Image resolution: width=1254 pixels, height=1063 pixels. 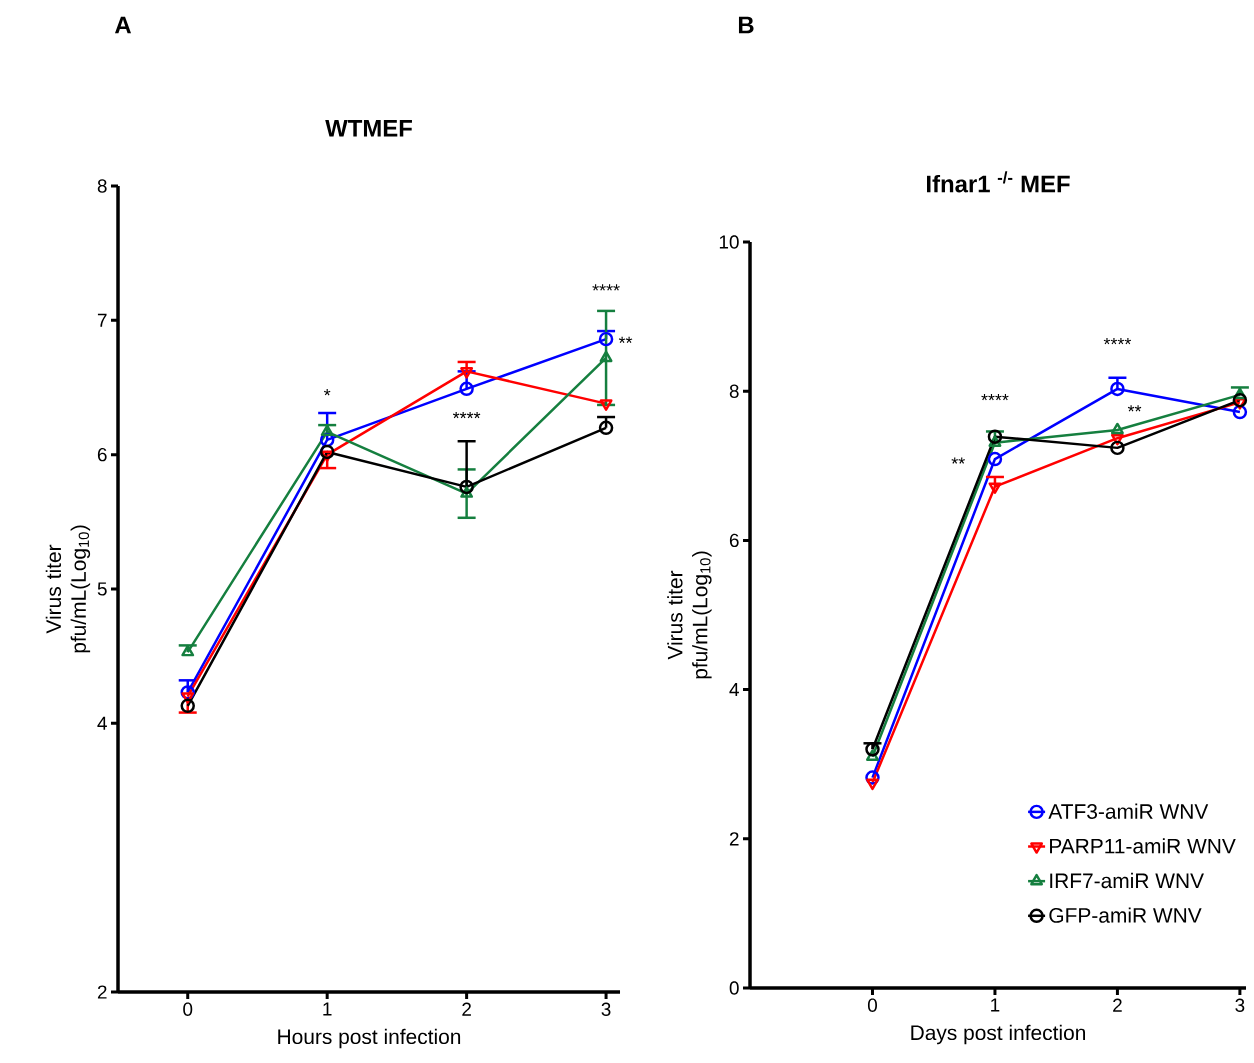 What do you see at coordinates (729, 242) in the screenshot?
I see `y-tick-label: 10` at bounding box center [729, 242].